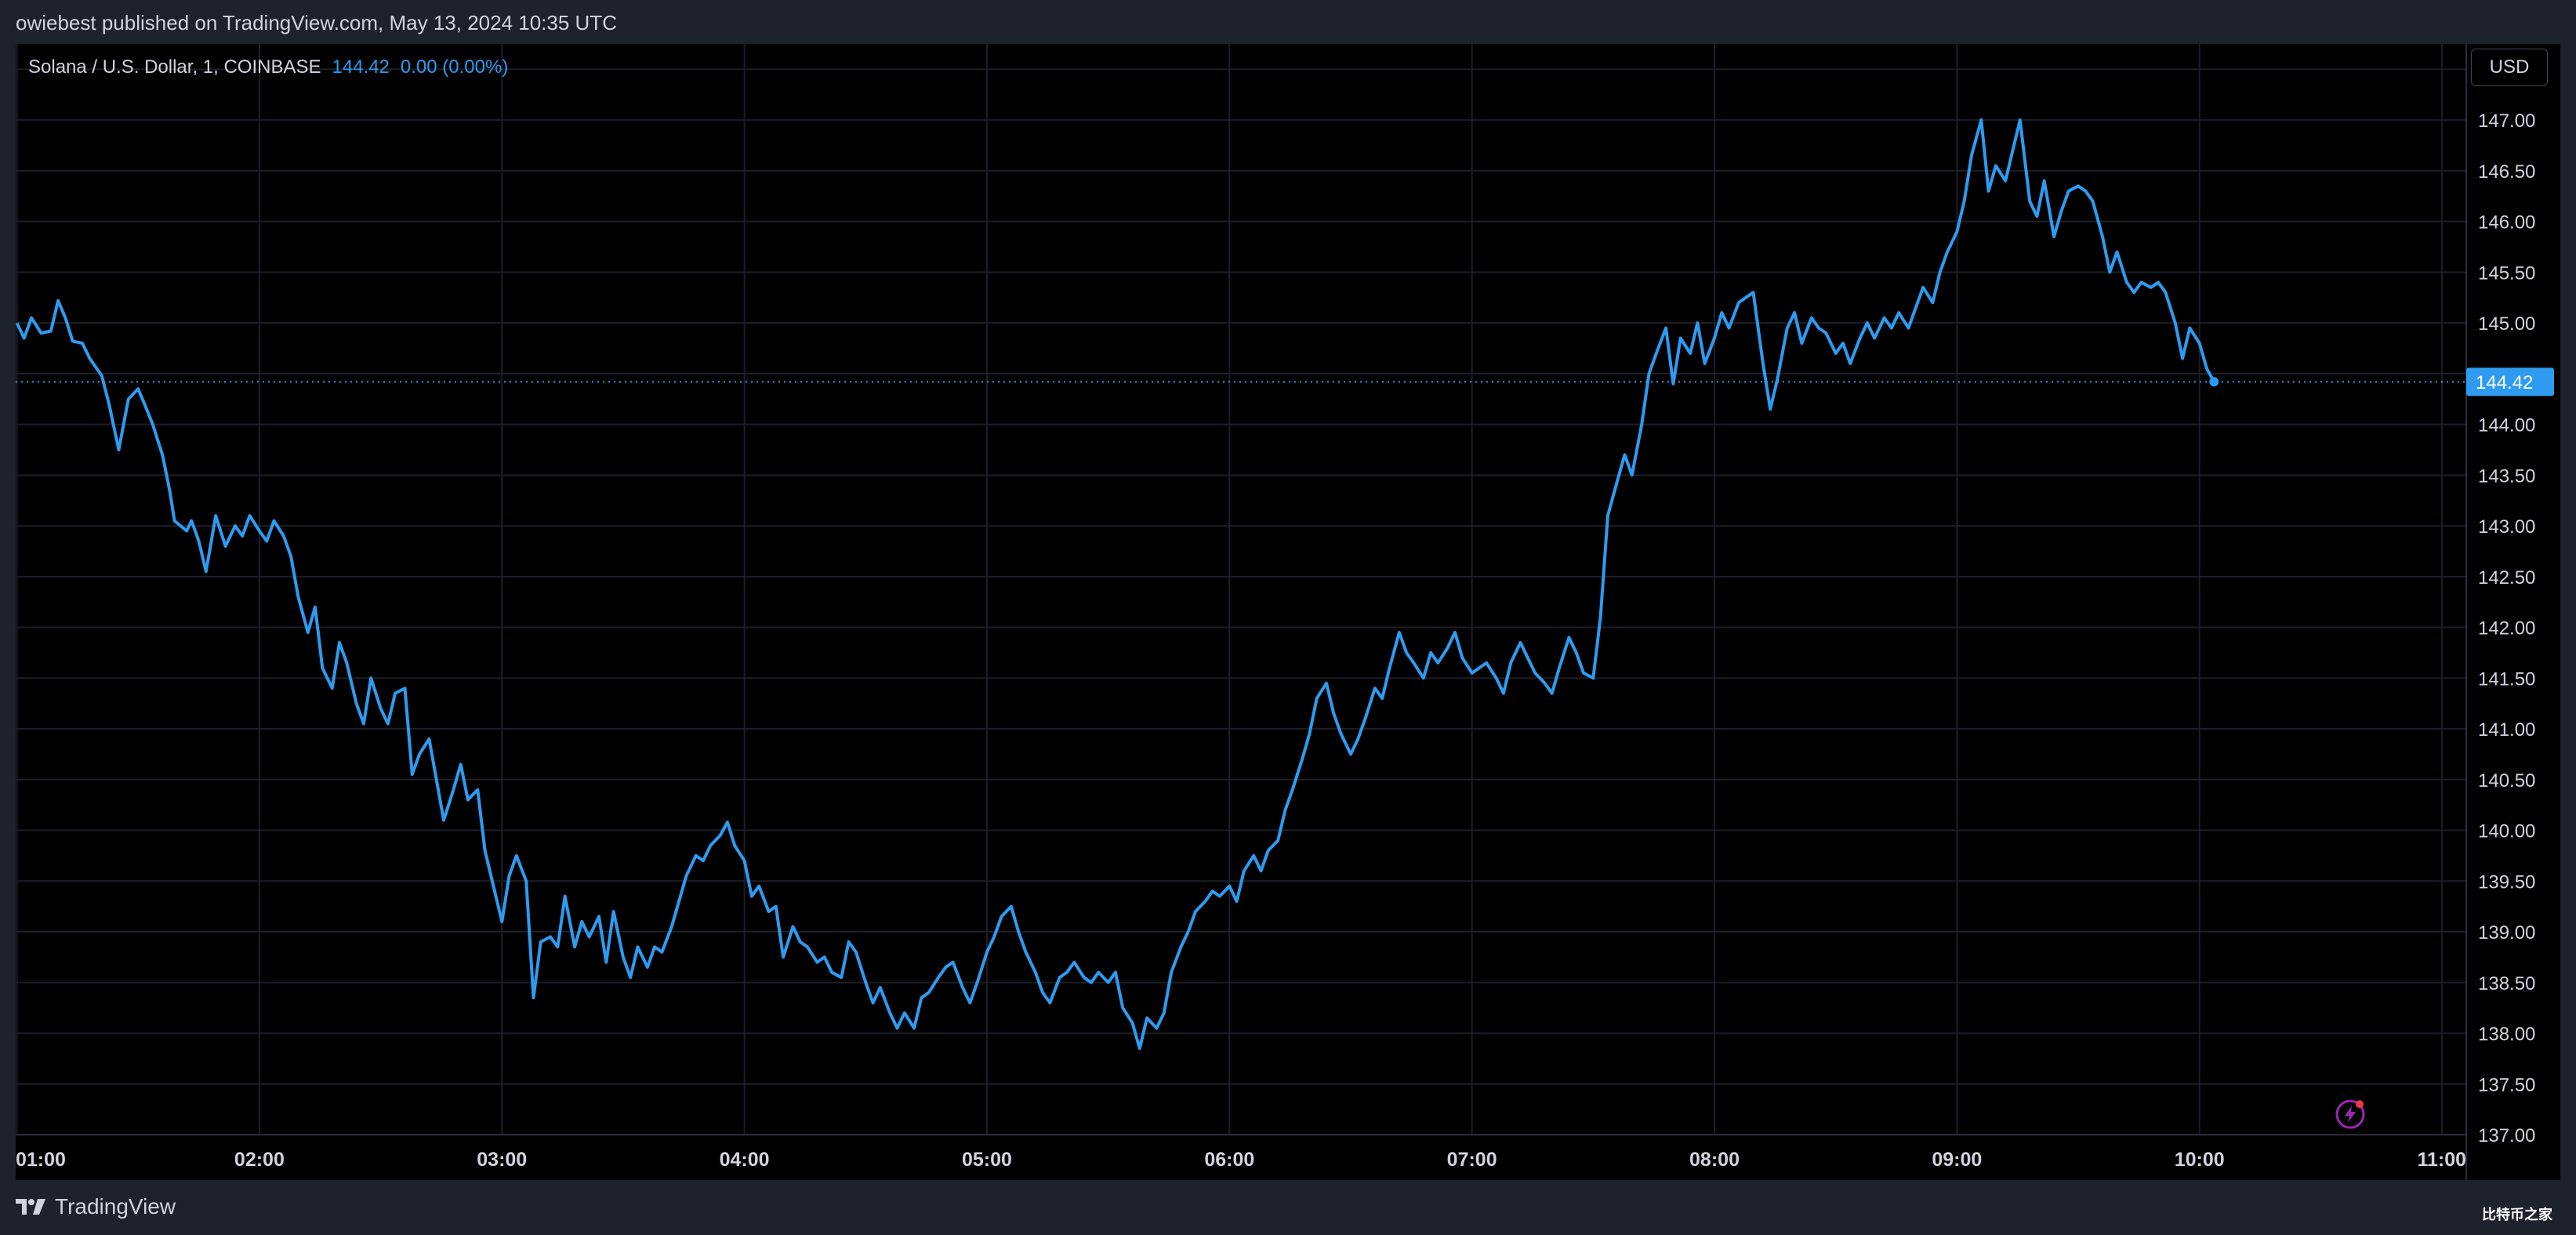 Image resolution: width=2576 pixels, height=1235 pixels. I want to click on y-tick-label: 147.00, so click(2506, 121).